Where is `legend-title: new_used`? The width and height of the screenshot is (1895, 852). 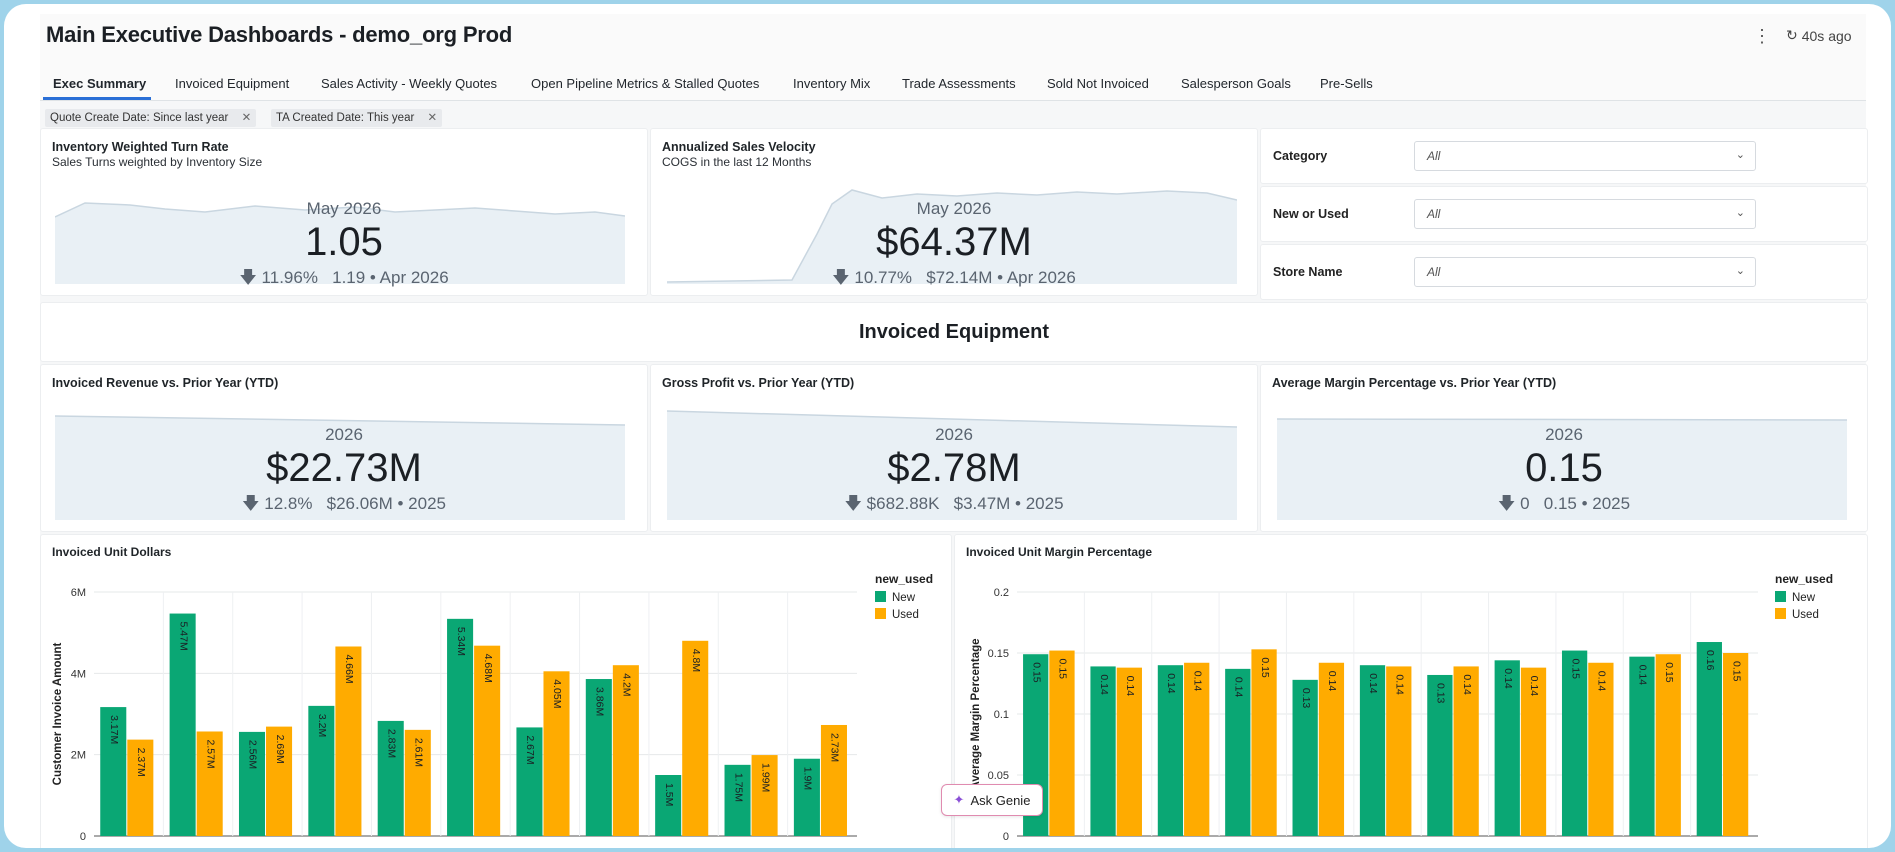 legend-title: new_used is located at coordinates (1804, 579).